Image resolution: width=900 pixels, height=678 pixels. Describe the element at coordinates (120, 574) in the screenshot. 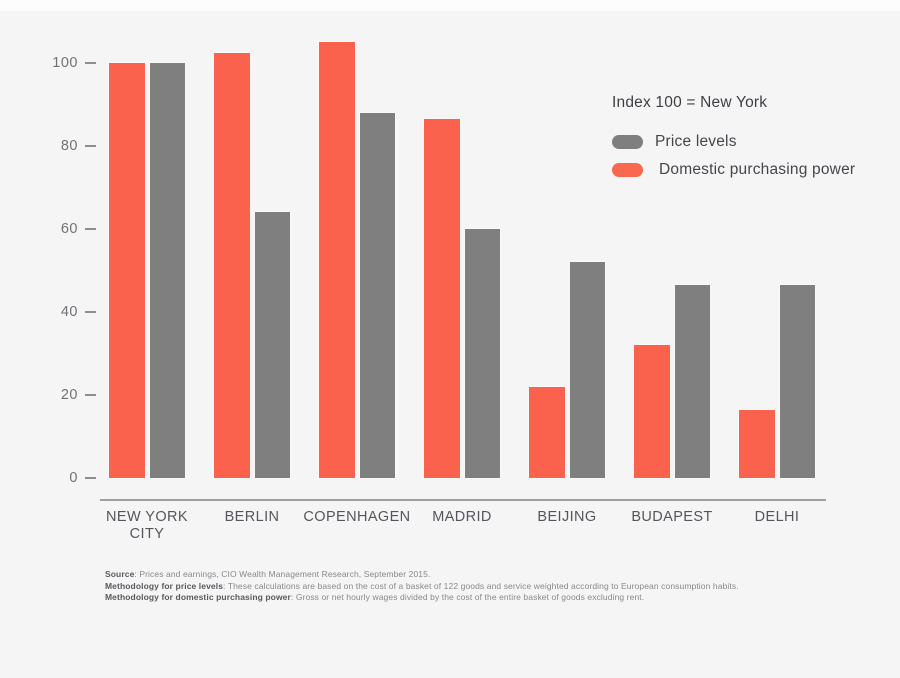

I see `source-note-label: Source` at that location.